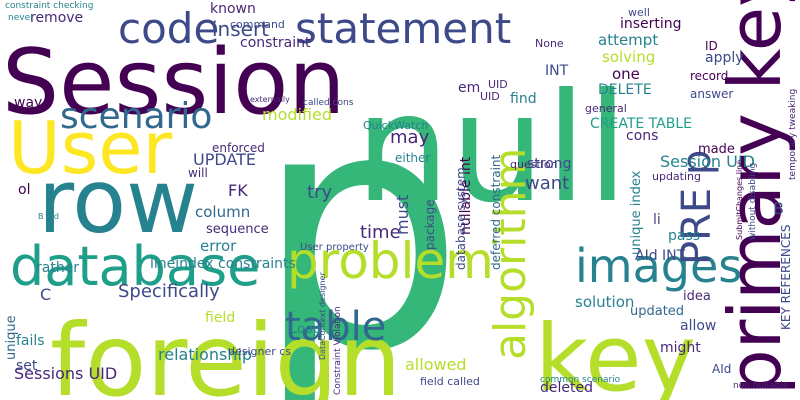  What do you see at coordinates (233, 9) in the screenshot?
I see `word-known: known` at bounding box center [233, 9].